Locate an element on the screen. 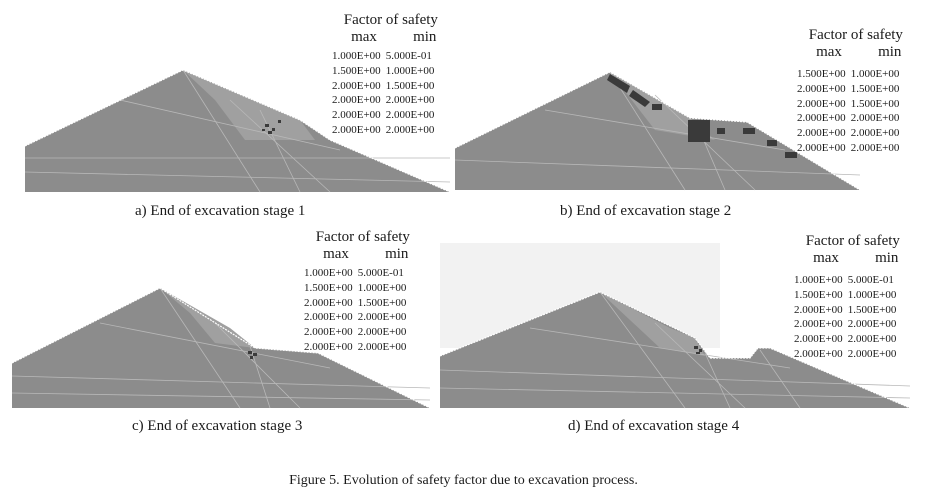 This screenshot has width=927, height=503. panel-caption: d) End of excavation stage 4 is located at coordinates (654, 426).